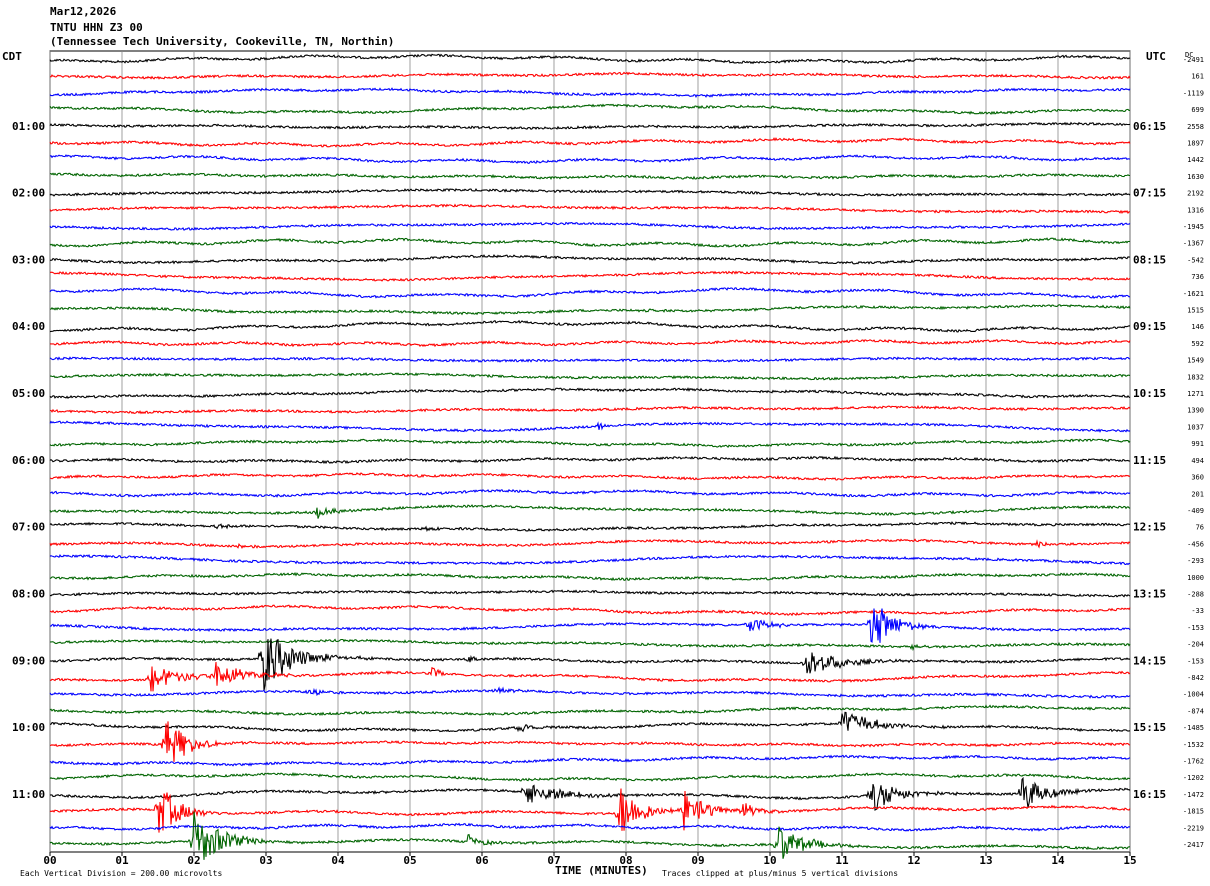 This screenshot has height=886, width=1210. Describe the element at coordinates (1193, 227) in the screenshot. I see `dc-offset-value: -1945` at that location.